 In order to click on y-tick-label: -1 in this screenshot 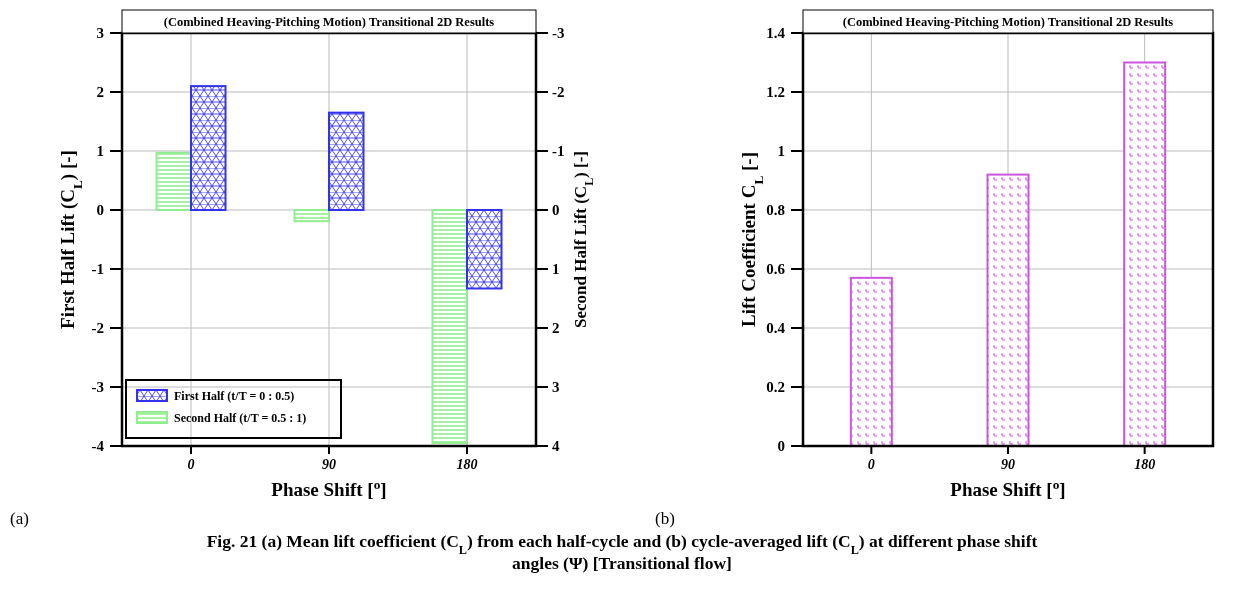, I will do `click(97, 269)`.